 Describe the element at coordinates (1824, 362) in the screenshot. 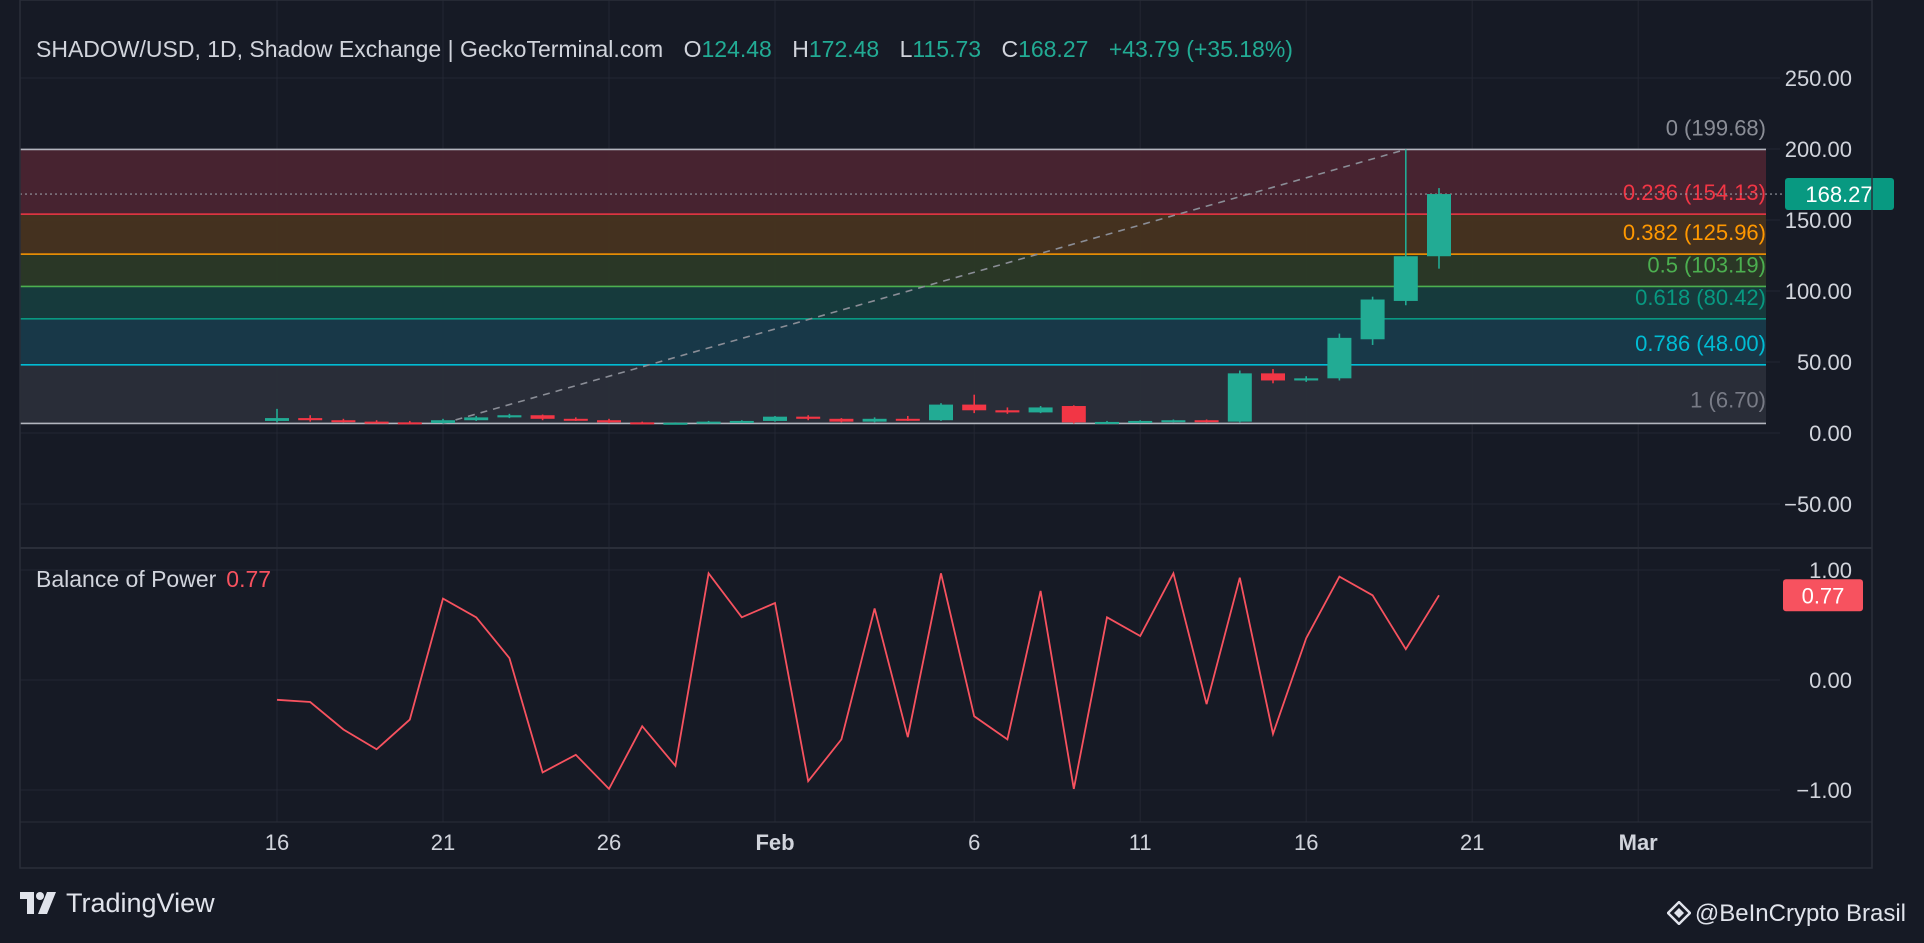

I see `price-tick-label: 50.00` at that location.